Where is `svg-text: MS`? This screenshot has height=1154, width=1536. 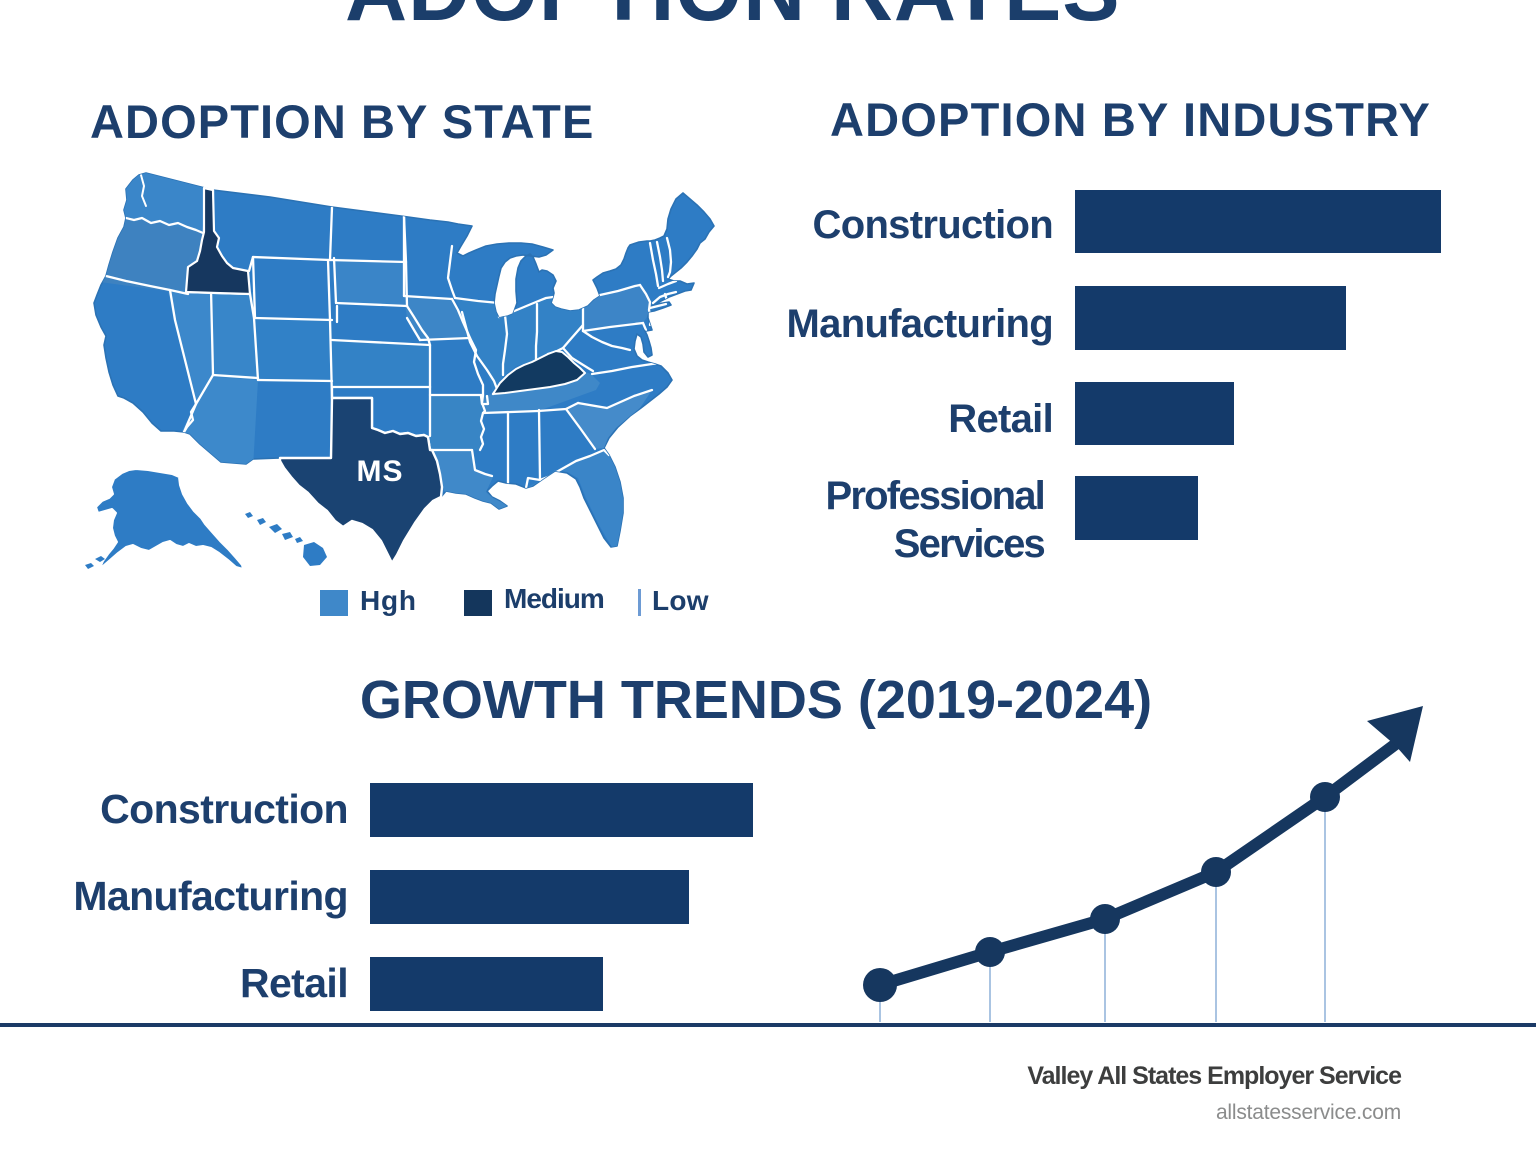 svg-text: MS is located at coordinates (380, 471).